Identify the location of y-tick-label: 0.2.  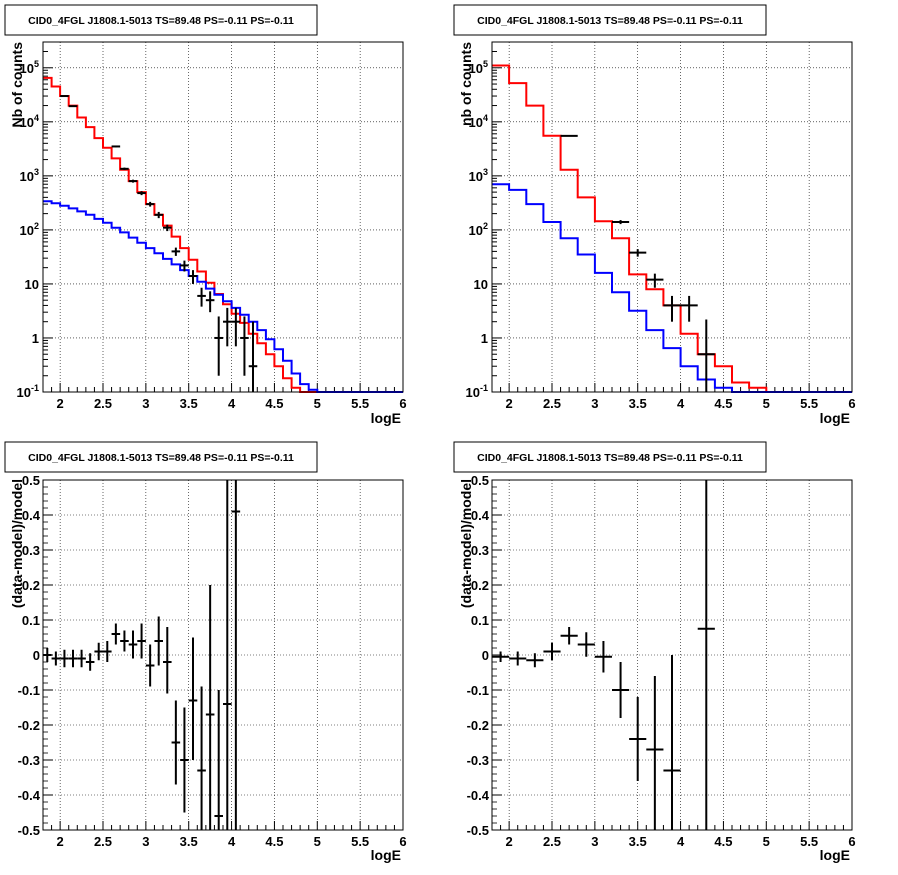
(31, 585).